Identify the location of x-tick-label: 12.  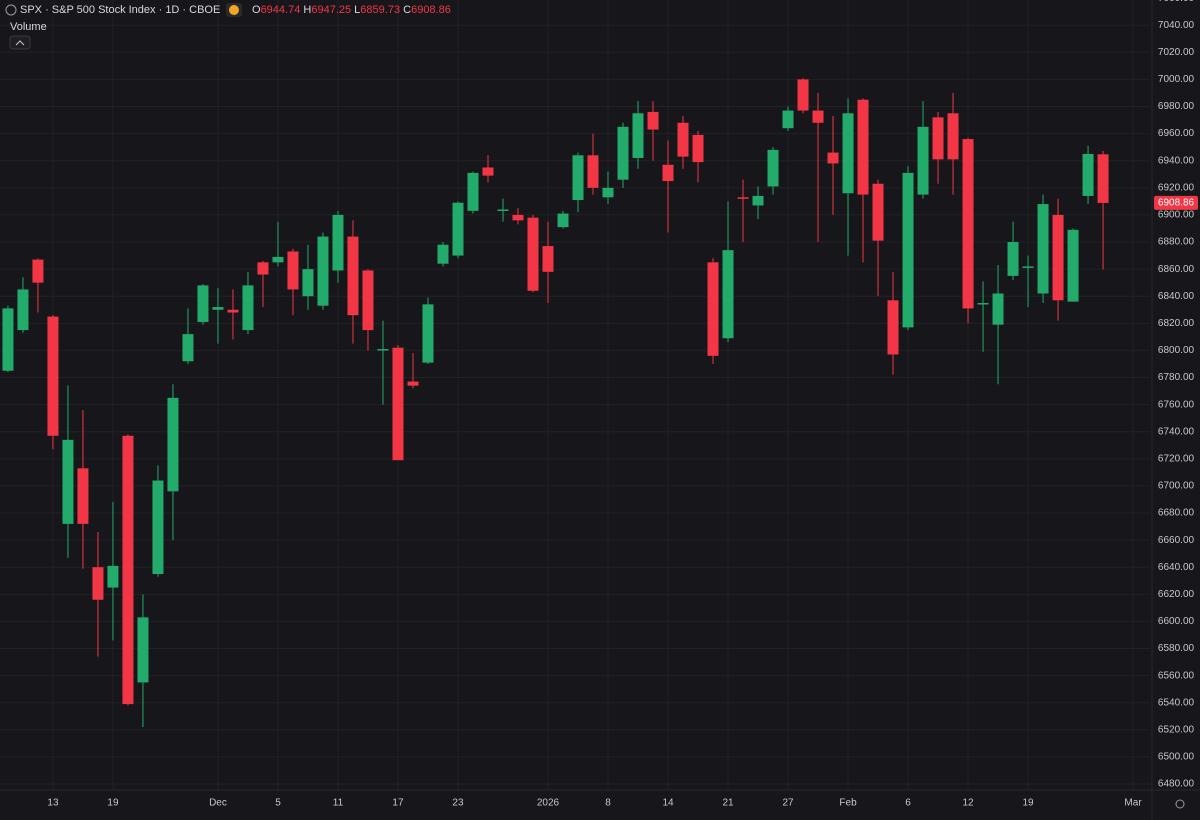
(968, 803).